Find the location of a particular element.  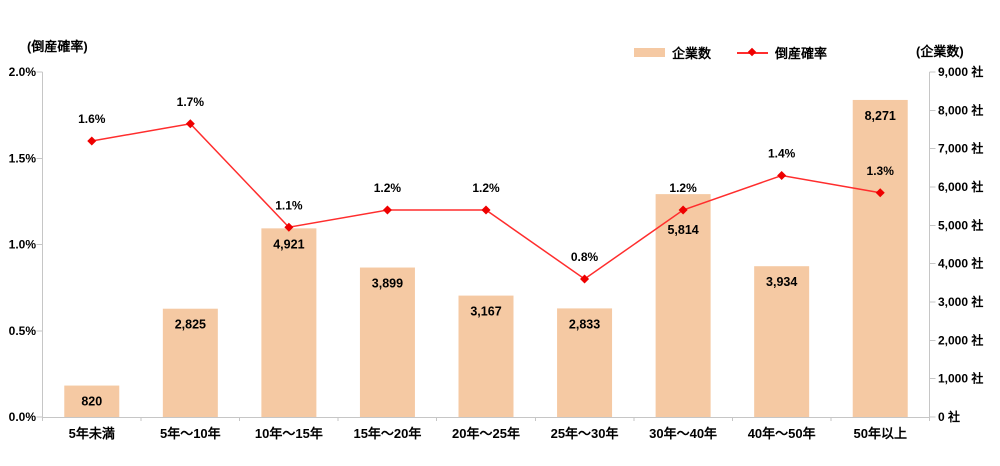

left-tick-label: 1.0% is located at coordinates (23, 245).